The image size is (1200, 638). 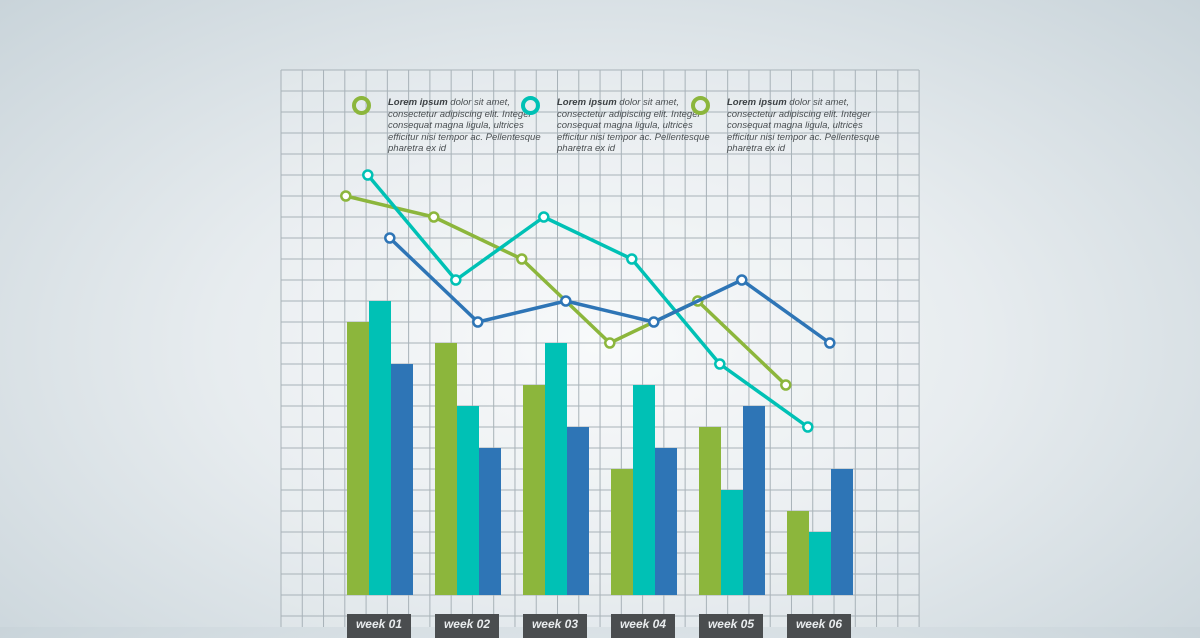 What do you see at coordinates (467, 626) in the screenshot?
I see `x-tick-label: week 02` at bounding box center [467, 626].